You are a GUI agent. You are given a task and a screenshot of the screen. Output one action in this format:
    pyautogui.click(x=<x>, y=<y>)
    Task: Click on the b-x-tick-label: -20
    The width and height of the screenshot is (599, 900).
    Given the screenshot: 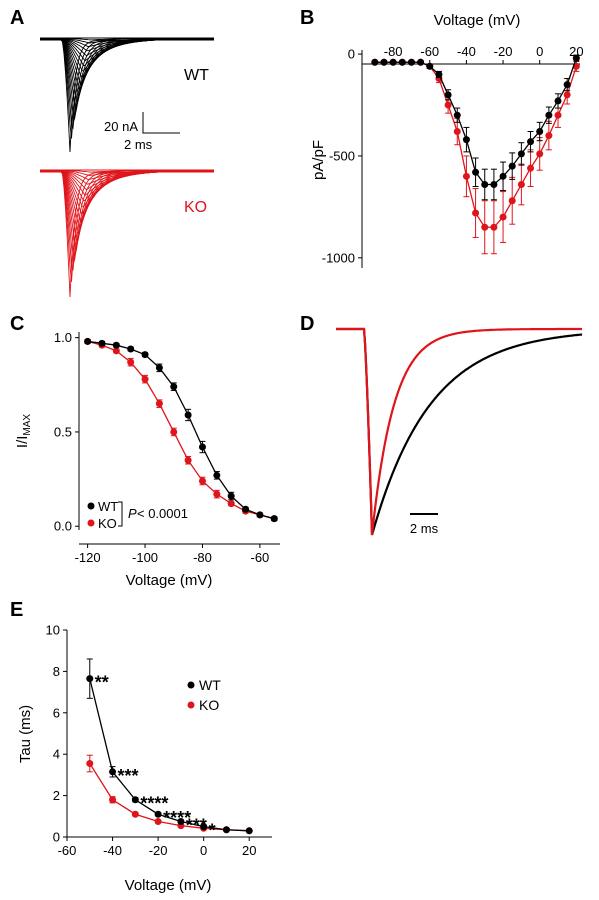 What is the action you would take?
    pyautogui.click(x=503, y=51)
    